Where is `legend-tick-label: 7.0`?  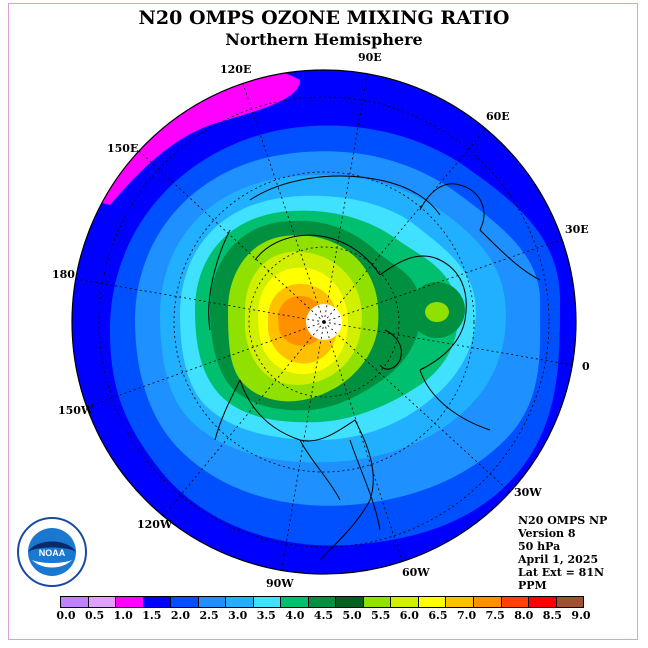 legend-tick-label: 7.0 is located at coordinates (466, 615).